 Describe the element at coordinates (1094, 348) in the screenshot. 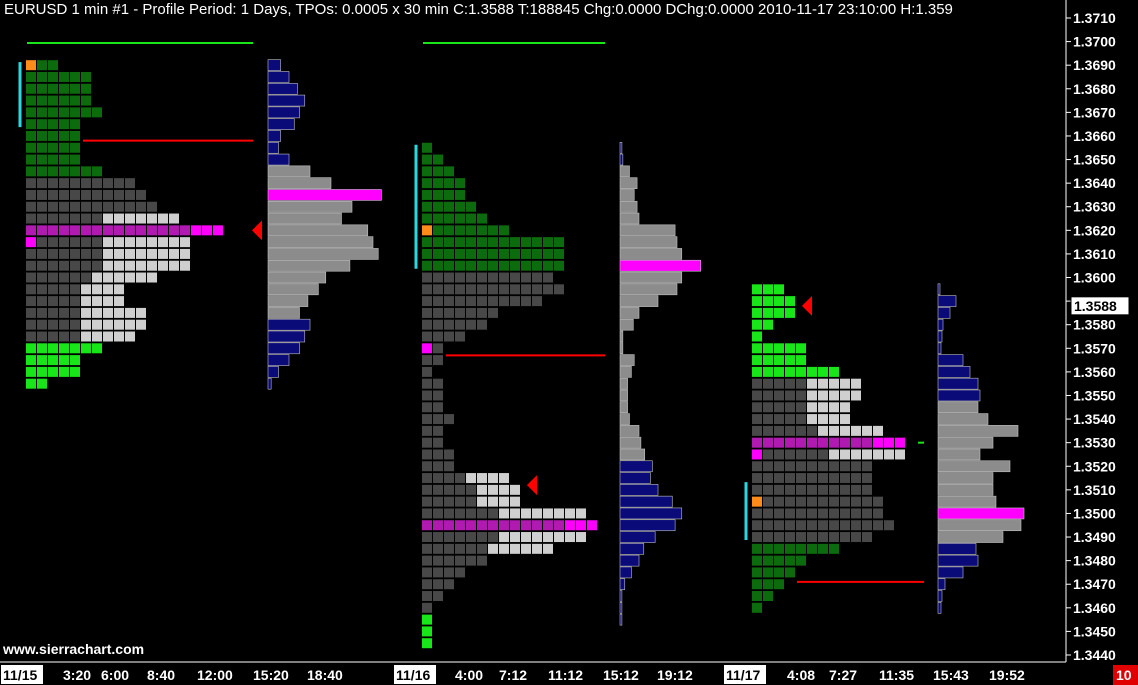

I see `price-tick-label: 1.3570` at that location.